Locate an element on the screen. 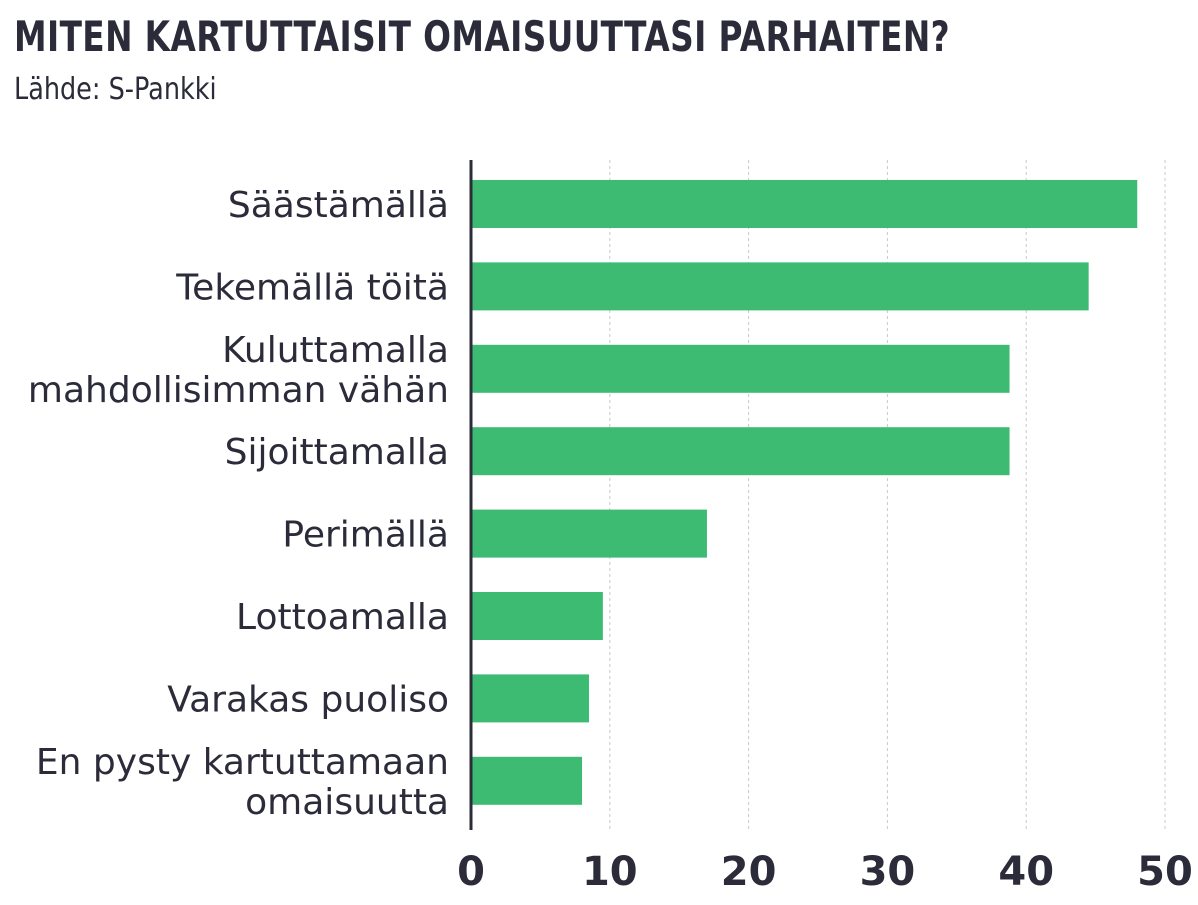 The image size is (1198, 905). category-label-4: Perimällä is located at coordinates (365, 535).